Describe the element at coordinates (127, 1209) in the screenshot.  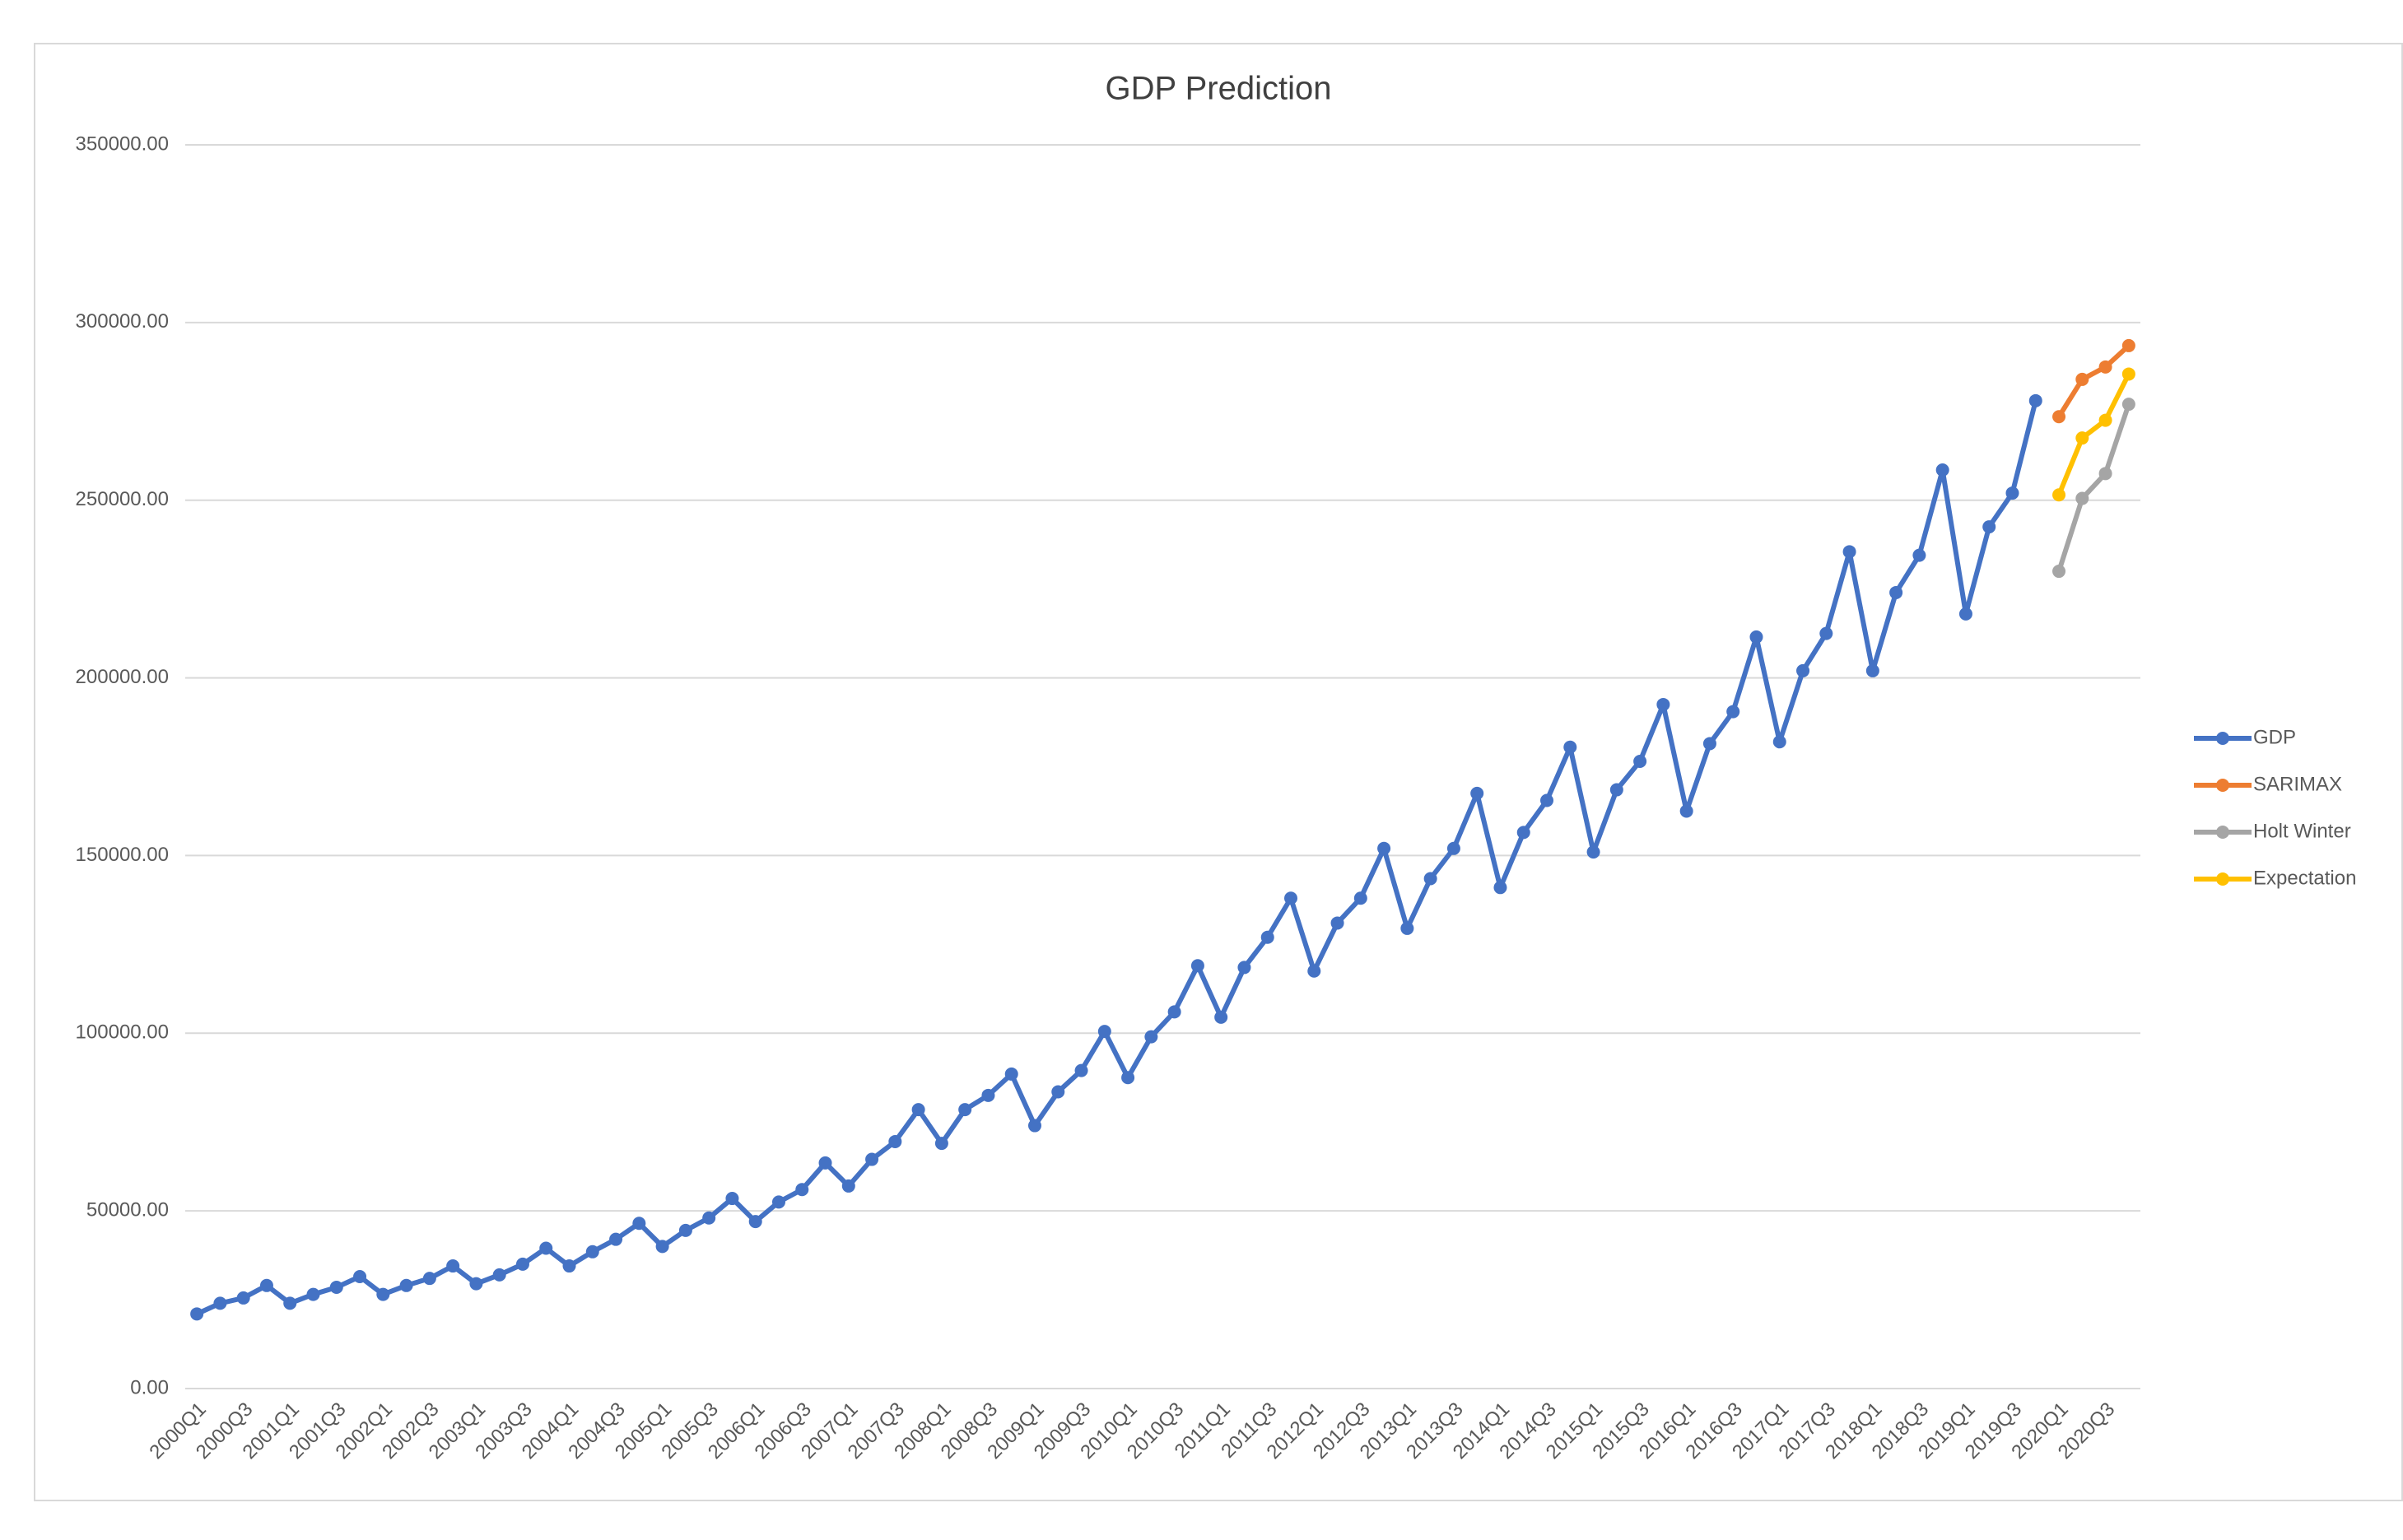
I see `y-tick-label: 50000.00` at that location.